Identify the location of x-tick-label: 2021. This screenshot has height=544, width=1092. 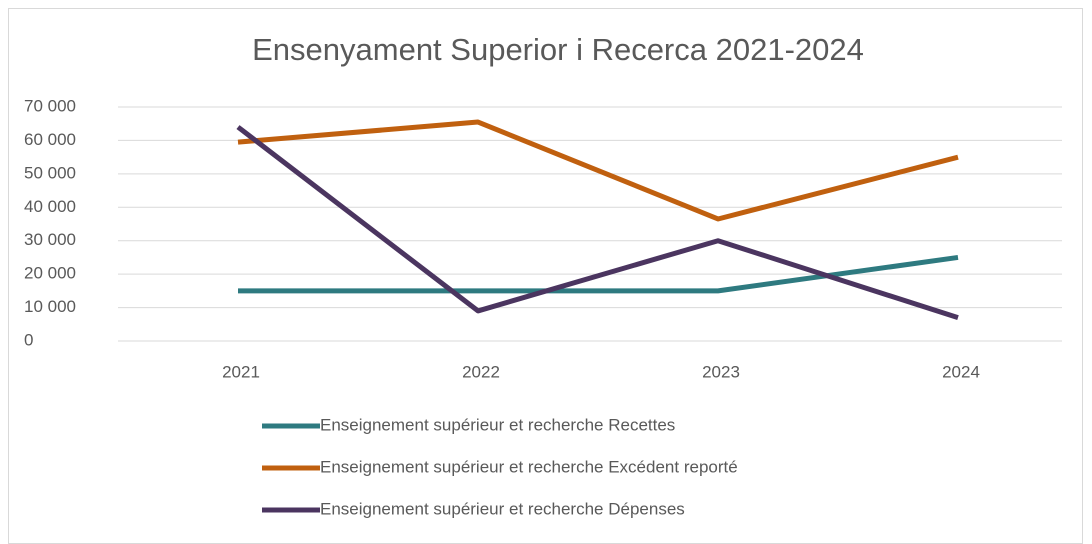
(241, 371).